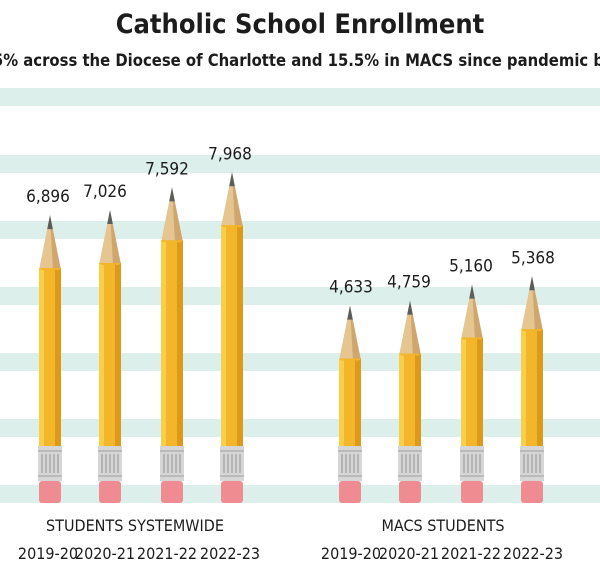 The width and height of the screenshot is (600, 571). What do you see at coordinates (533, 258) in the screenshot?
I see `data-label: 5,368` at bounding box center [533, 258].